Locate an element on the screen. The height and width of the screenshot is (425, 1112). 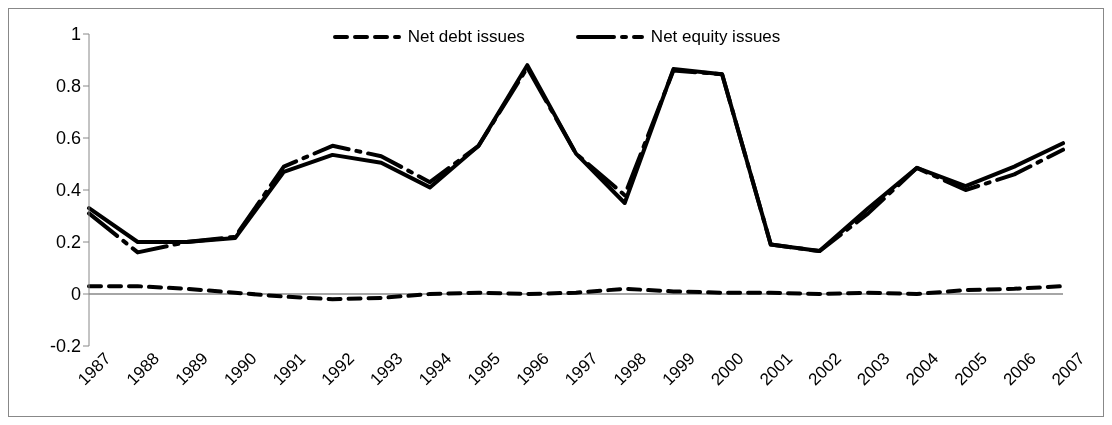
y-tick-label: 0.2 is located at coordinates (68, 242).